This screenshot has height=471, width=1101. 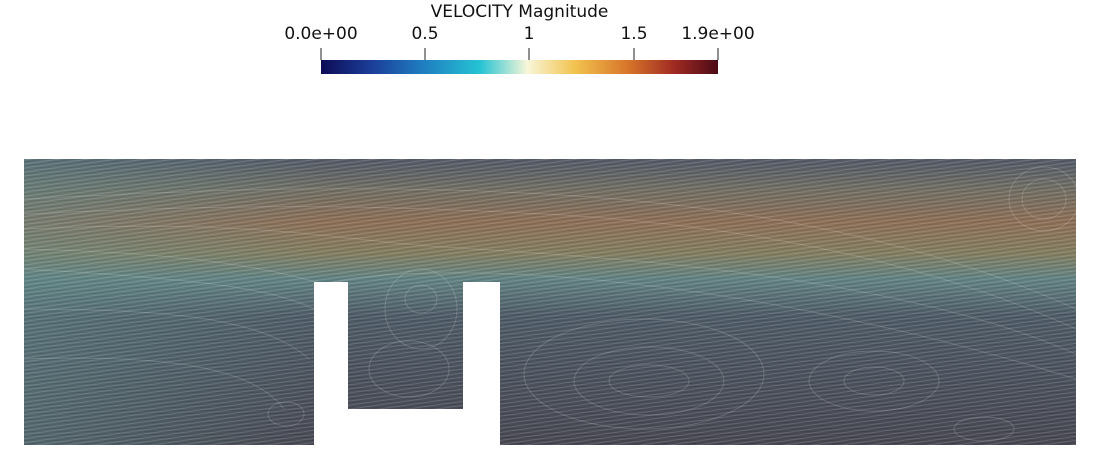 I want to click on colorbar-tick-label-3: 1.5, so click(x=634, y=34).